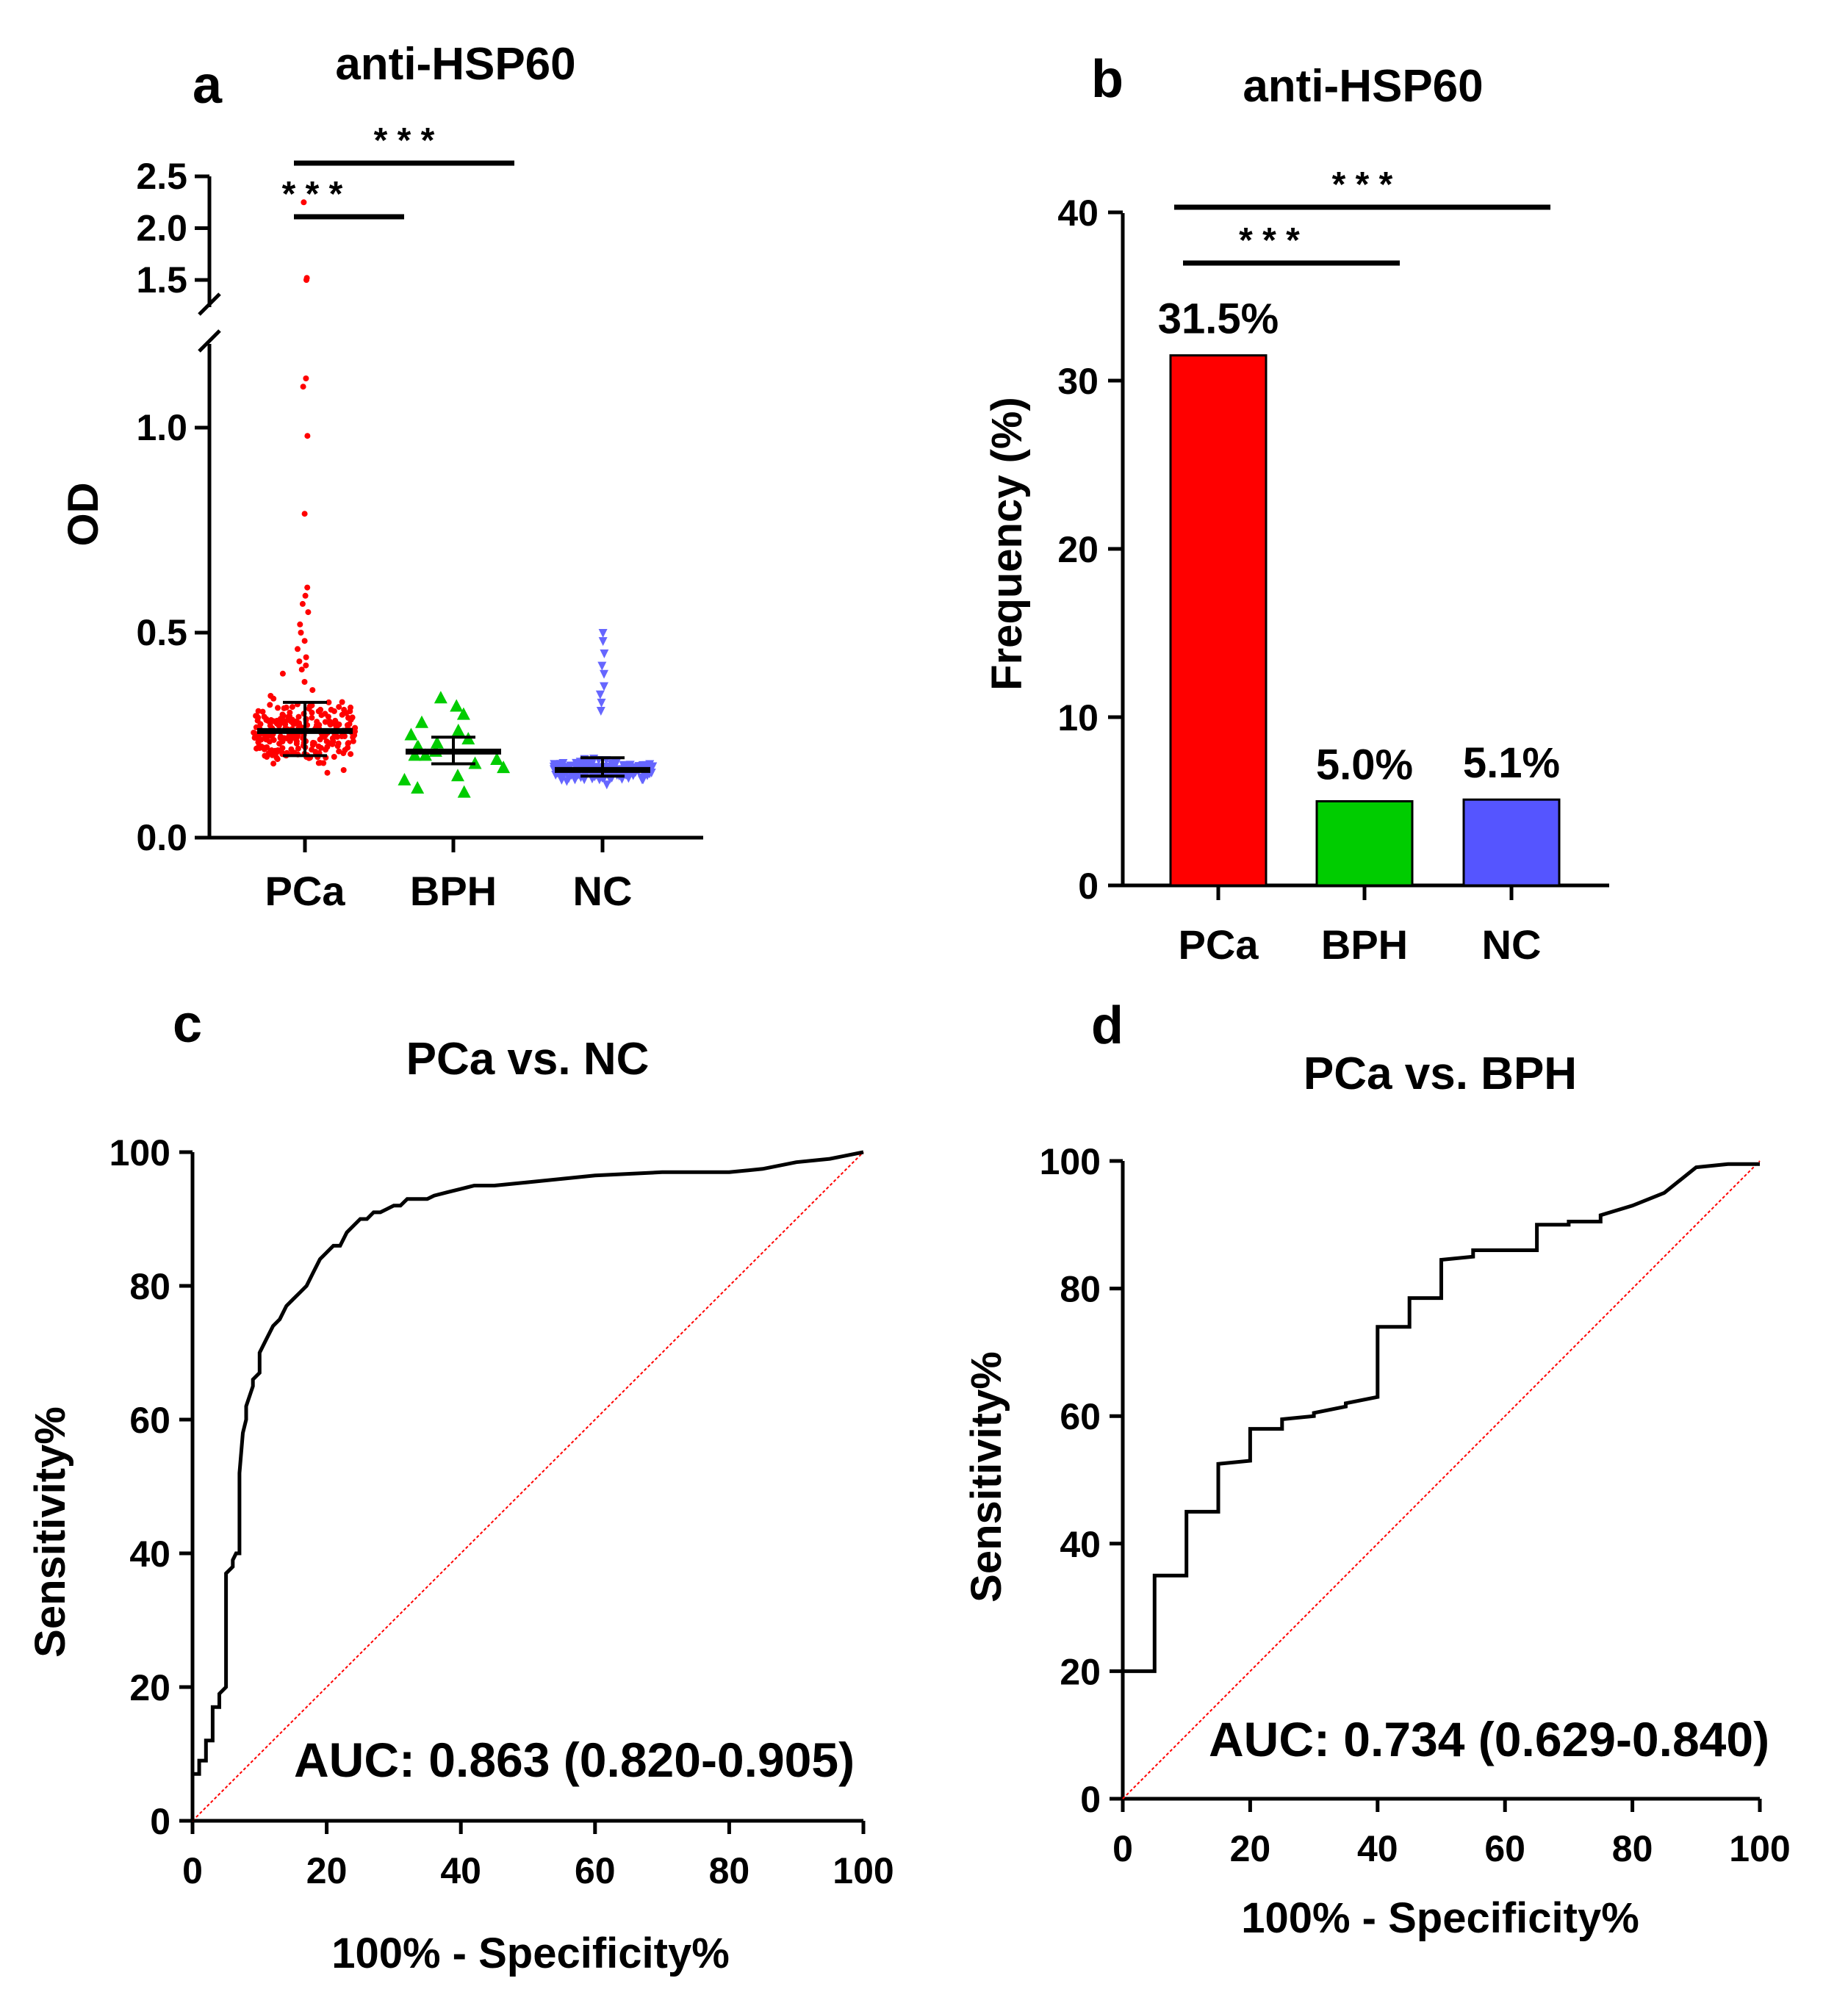  What do you see at coordinates (1078, 382) in the screenshot?
I see `panel-b-y-tick-label: 30` at bounding box center [1078, 382].